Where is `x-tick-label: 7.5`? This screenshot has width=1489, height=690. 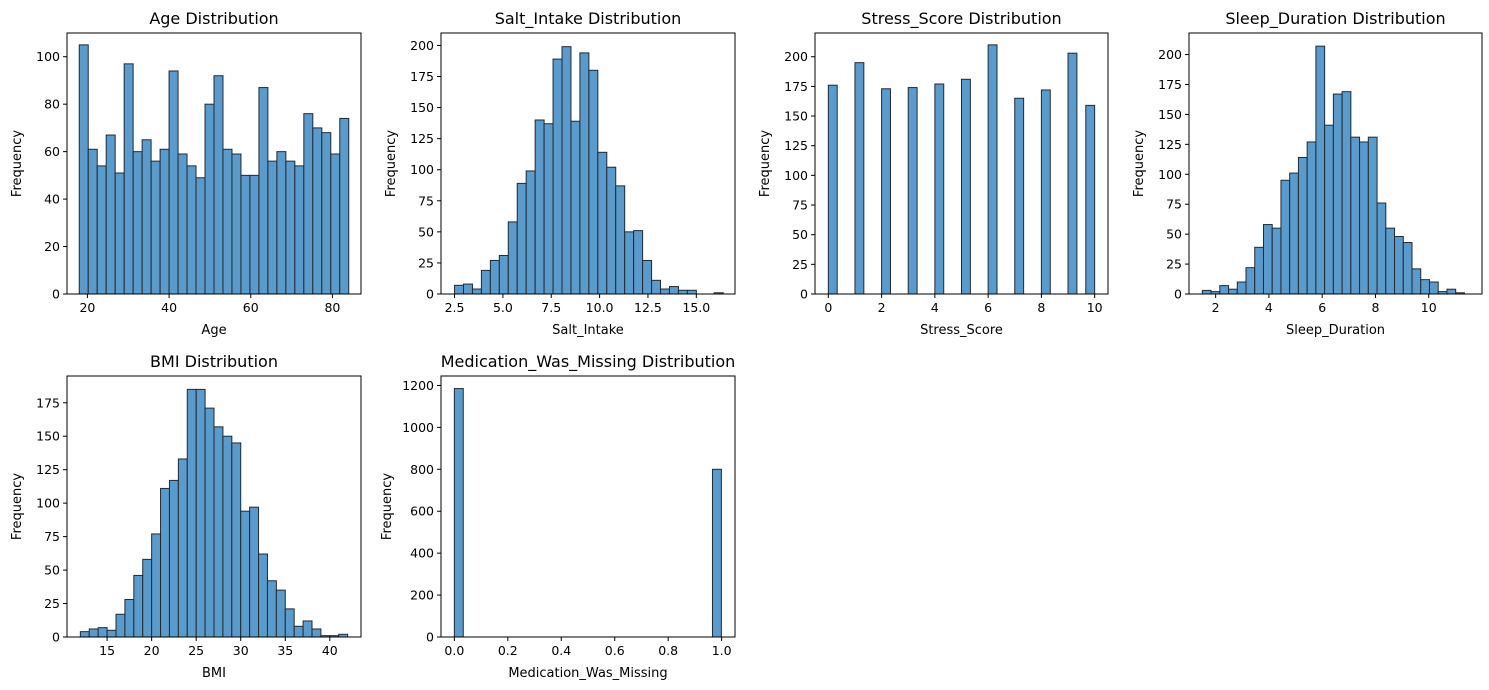 x-tick-label: 7.5 is located at coordinates (551, 307).